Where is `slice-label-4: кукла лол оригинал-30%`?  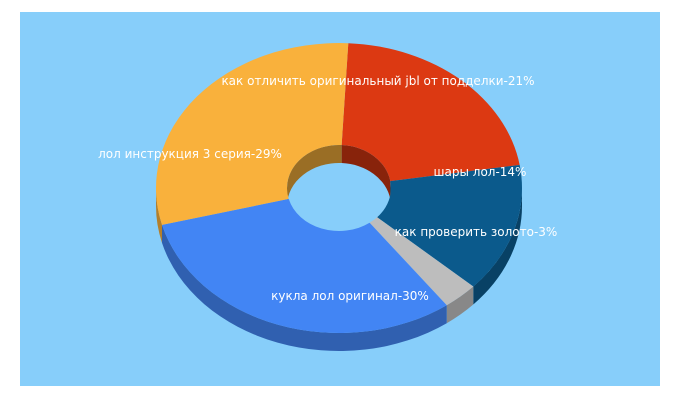 slice-label-4: кукла лол оригинал-30% is located at coordinates (350, 296).